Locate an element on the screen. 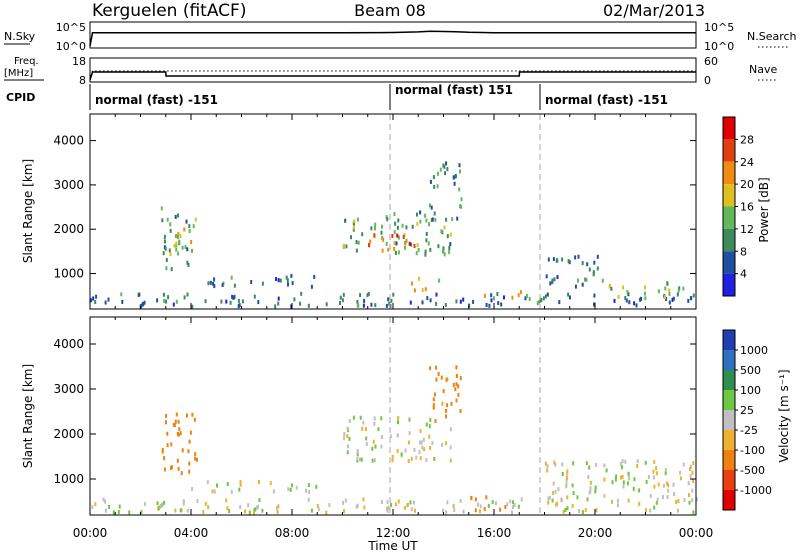 The image size is (800, 554). freq-tick-bottom: 8 is located at coordinates (82, 80).